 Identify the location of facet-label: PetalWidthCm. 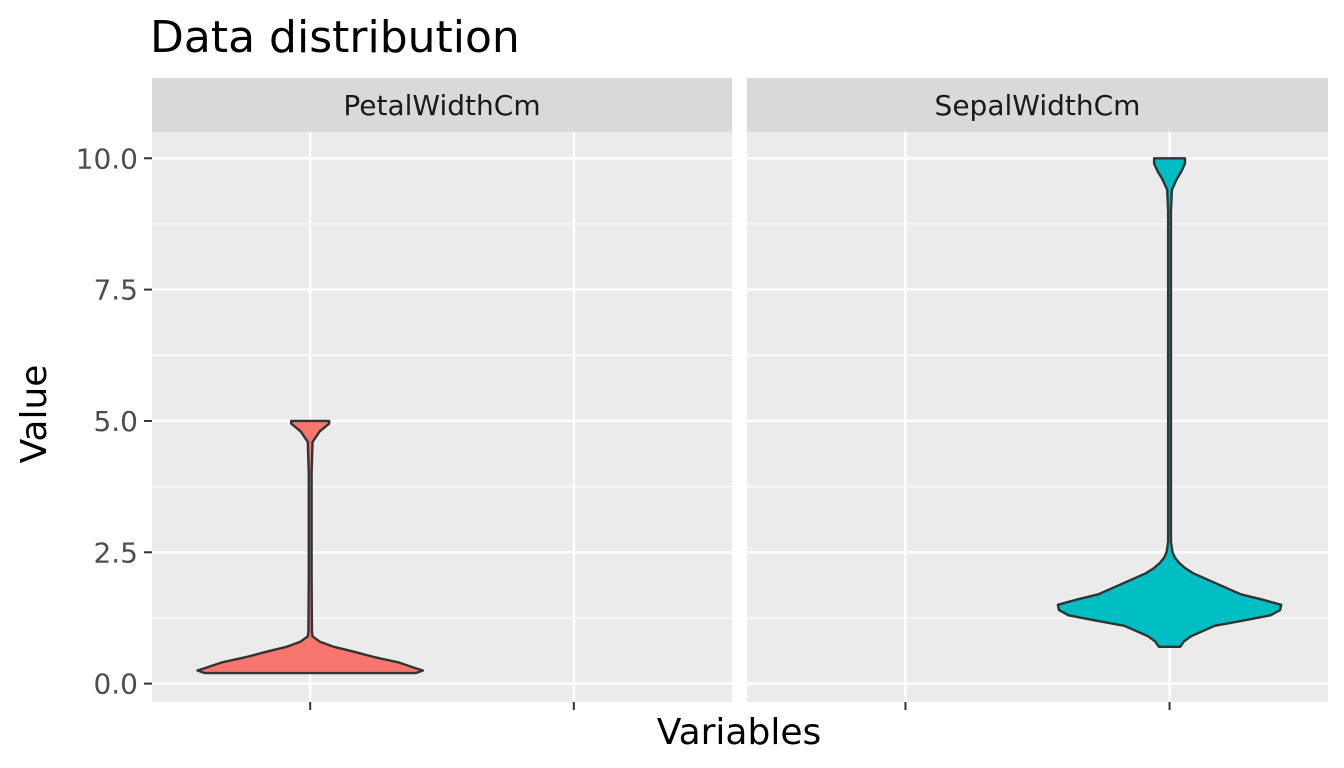
(441, 105).